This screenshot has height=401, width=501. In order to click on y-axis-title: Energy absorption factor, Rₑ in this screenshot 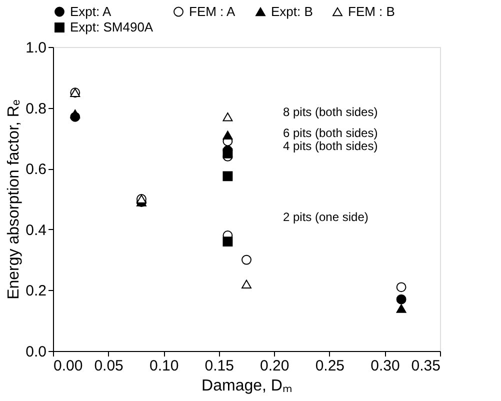, I will do `click(14, 200)`.